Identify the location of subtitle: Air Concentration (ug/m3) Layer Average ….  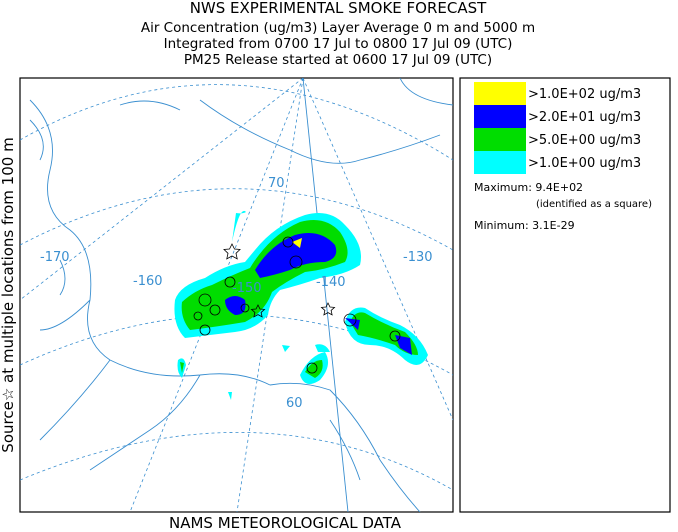
(338, 28).